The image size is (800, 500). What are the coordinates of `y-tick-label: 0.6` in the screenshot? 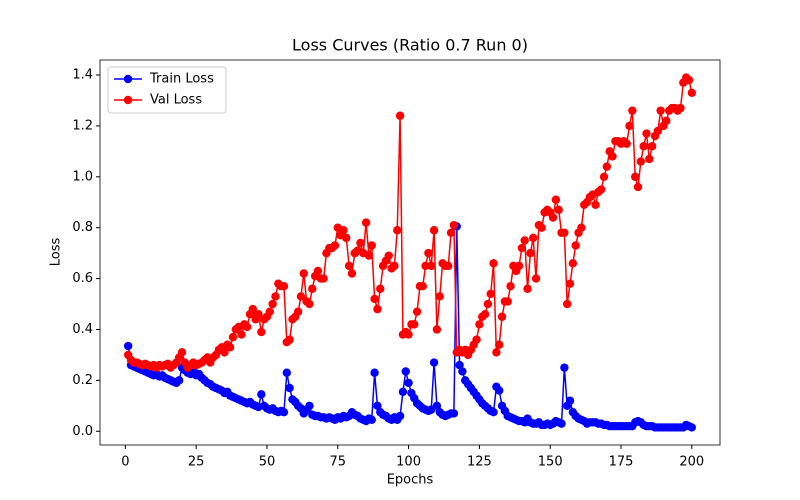 It's located at (82, 278).